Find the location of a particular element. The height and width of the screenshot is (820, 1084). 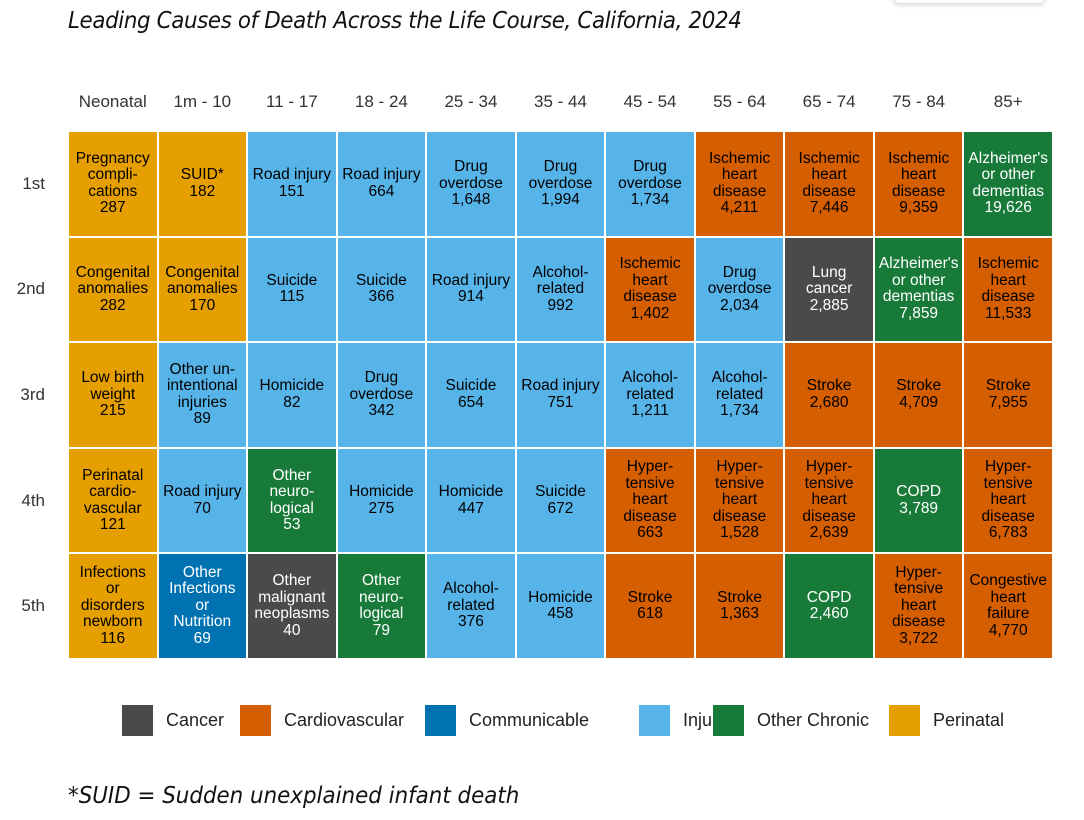

legend-label: Perinatal is located at coordinates (969, 720).